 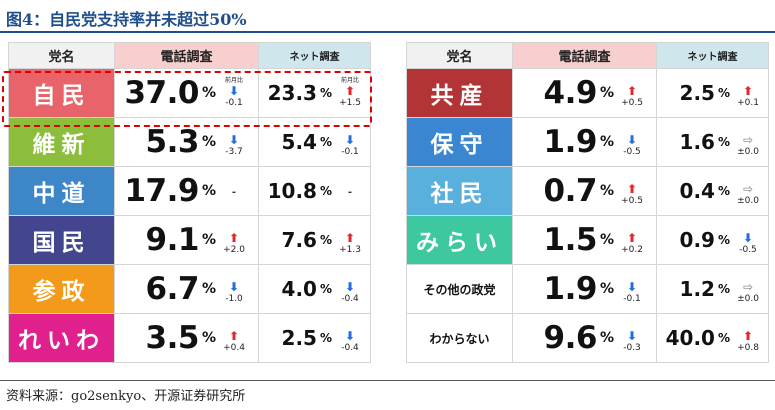 I want to click on figure-title: 图4：自民党支持率并未超过50%, so click(x=126, y=19).